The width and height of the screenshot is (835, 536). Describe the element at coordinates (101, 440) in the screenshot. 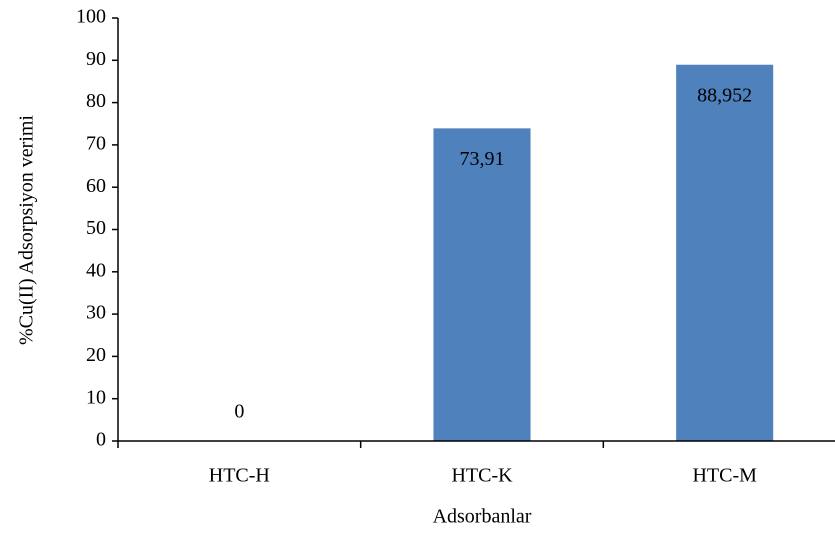

I see `y-tick-label: 0` at that location.